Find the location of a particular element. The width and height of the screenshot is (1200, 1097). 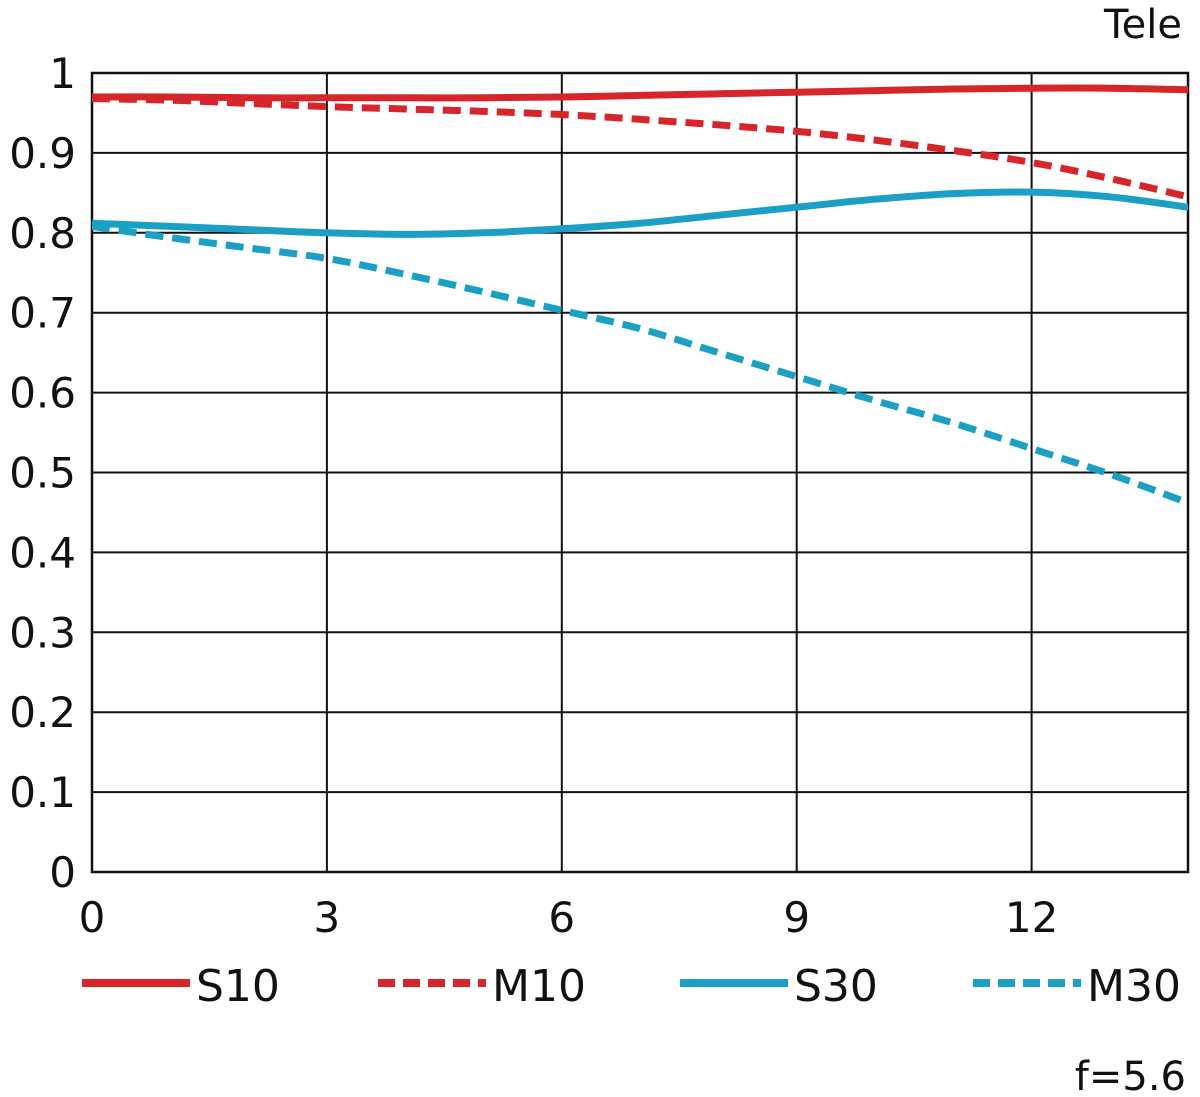

y-tick-label-9: 0.9 is located at coordinates (42, 153).